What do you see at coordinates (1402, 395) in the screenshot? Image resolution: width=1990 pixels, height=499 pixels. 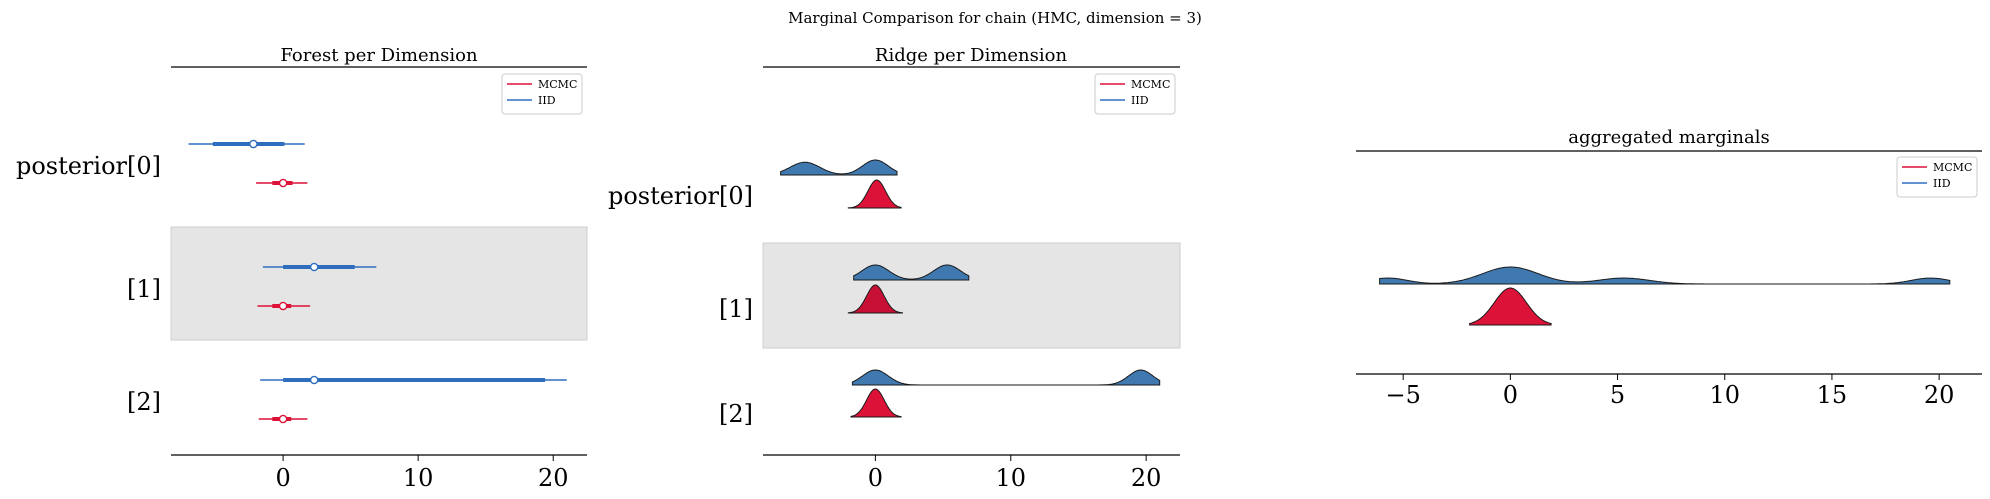 I see `x-tick-label: −5` at bounding box center [1402, 395].